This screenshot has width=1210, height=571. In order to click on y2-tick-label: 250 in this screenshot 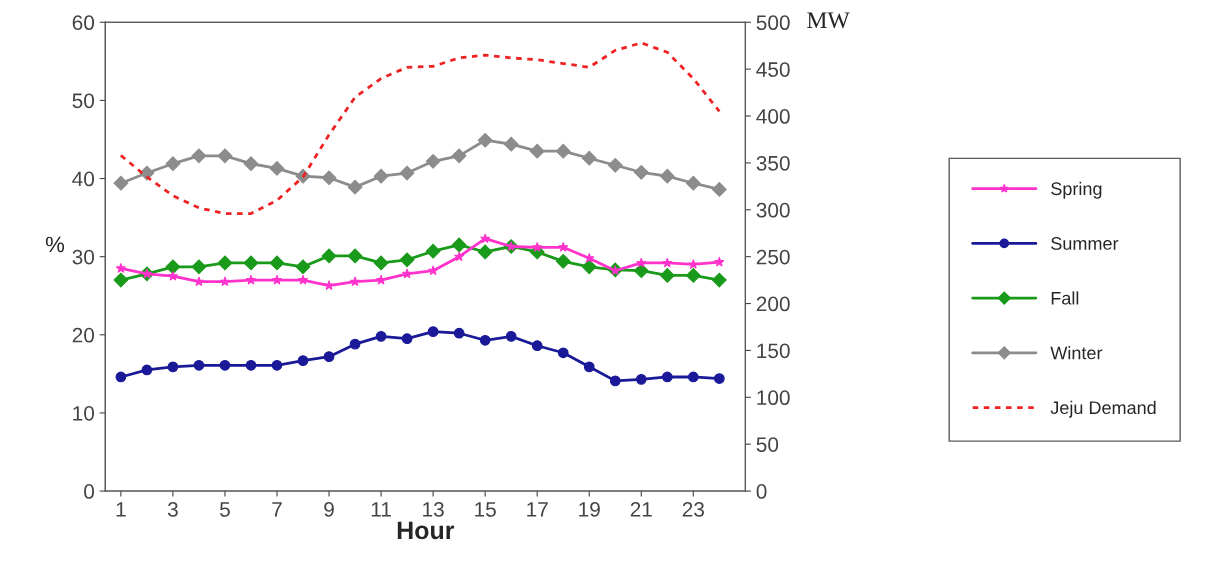, I will do `click(773, 257)`.